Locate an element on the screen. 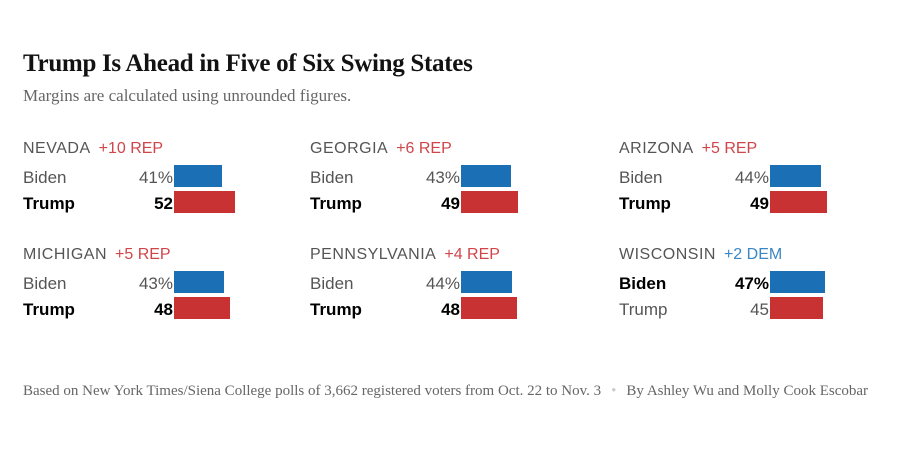 The height and width of the screenshot is (454, 900). state-name: NEVADA is located at coordinates (57, 148).